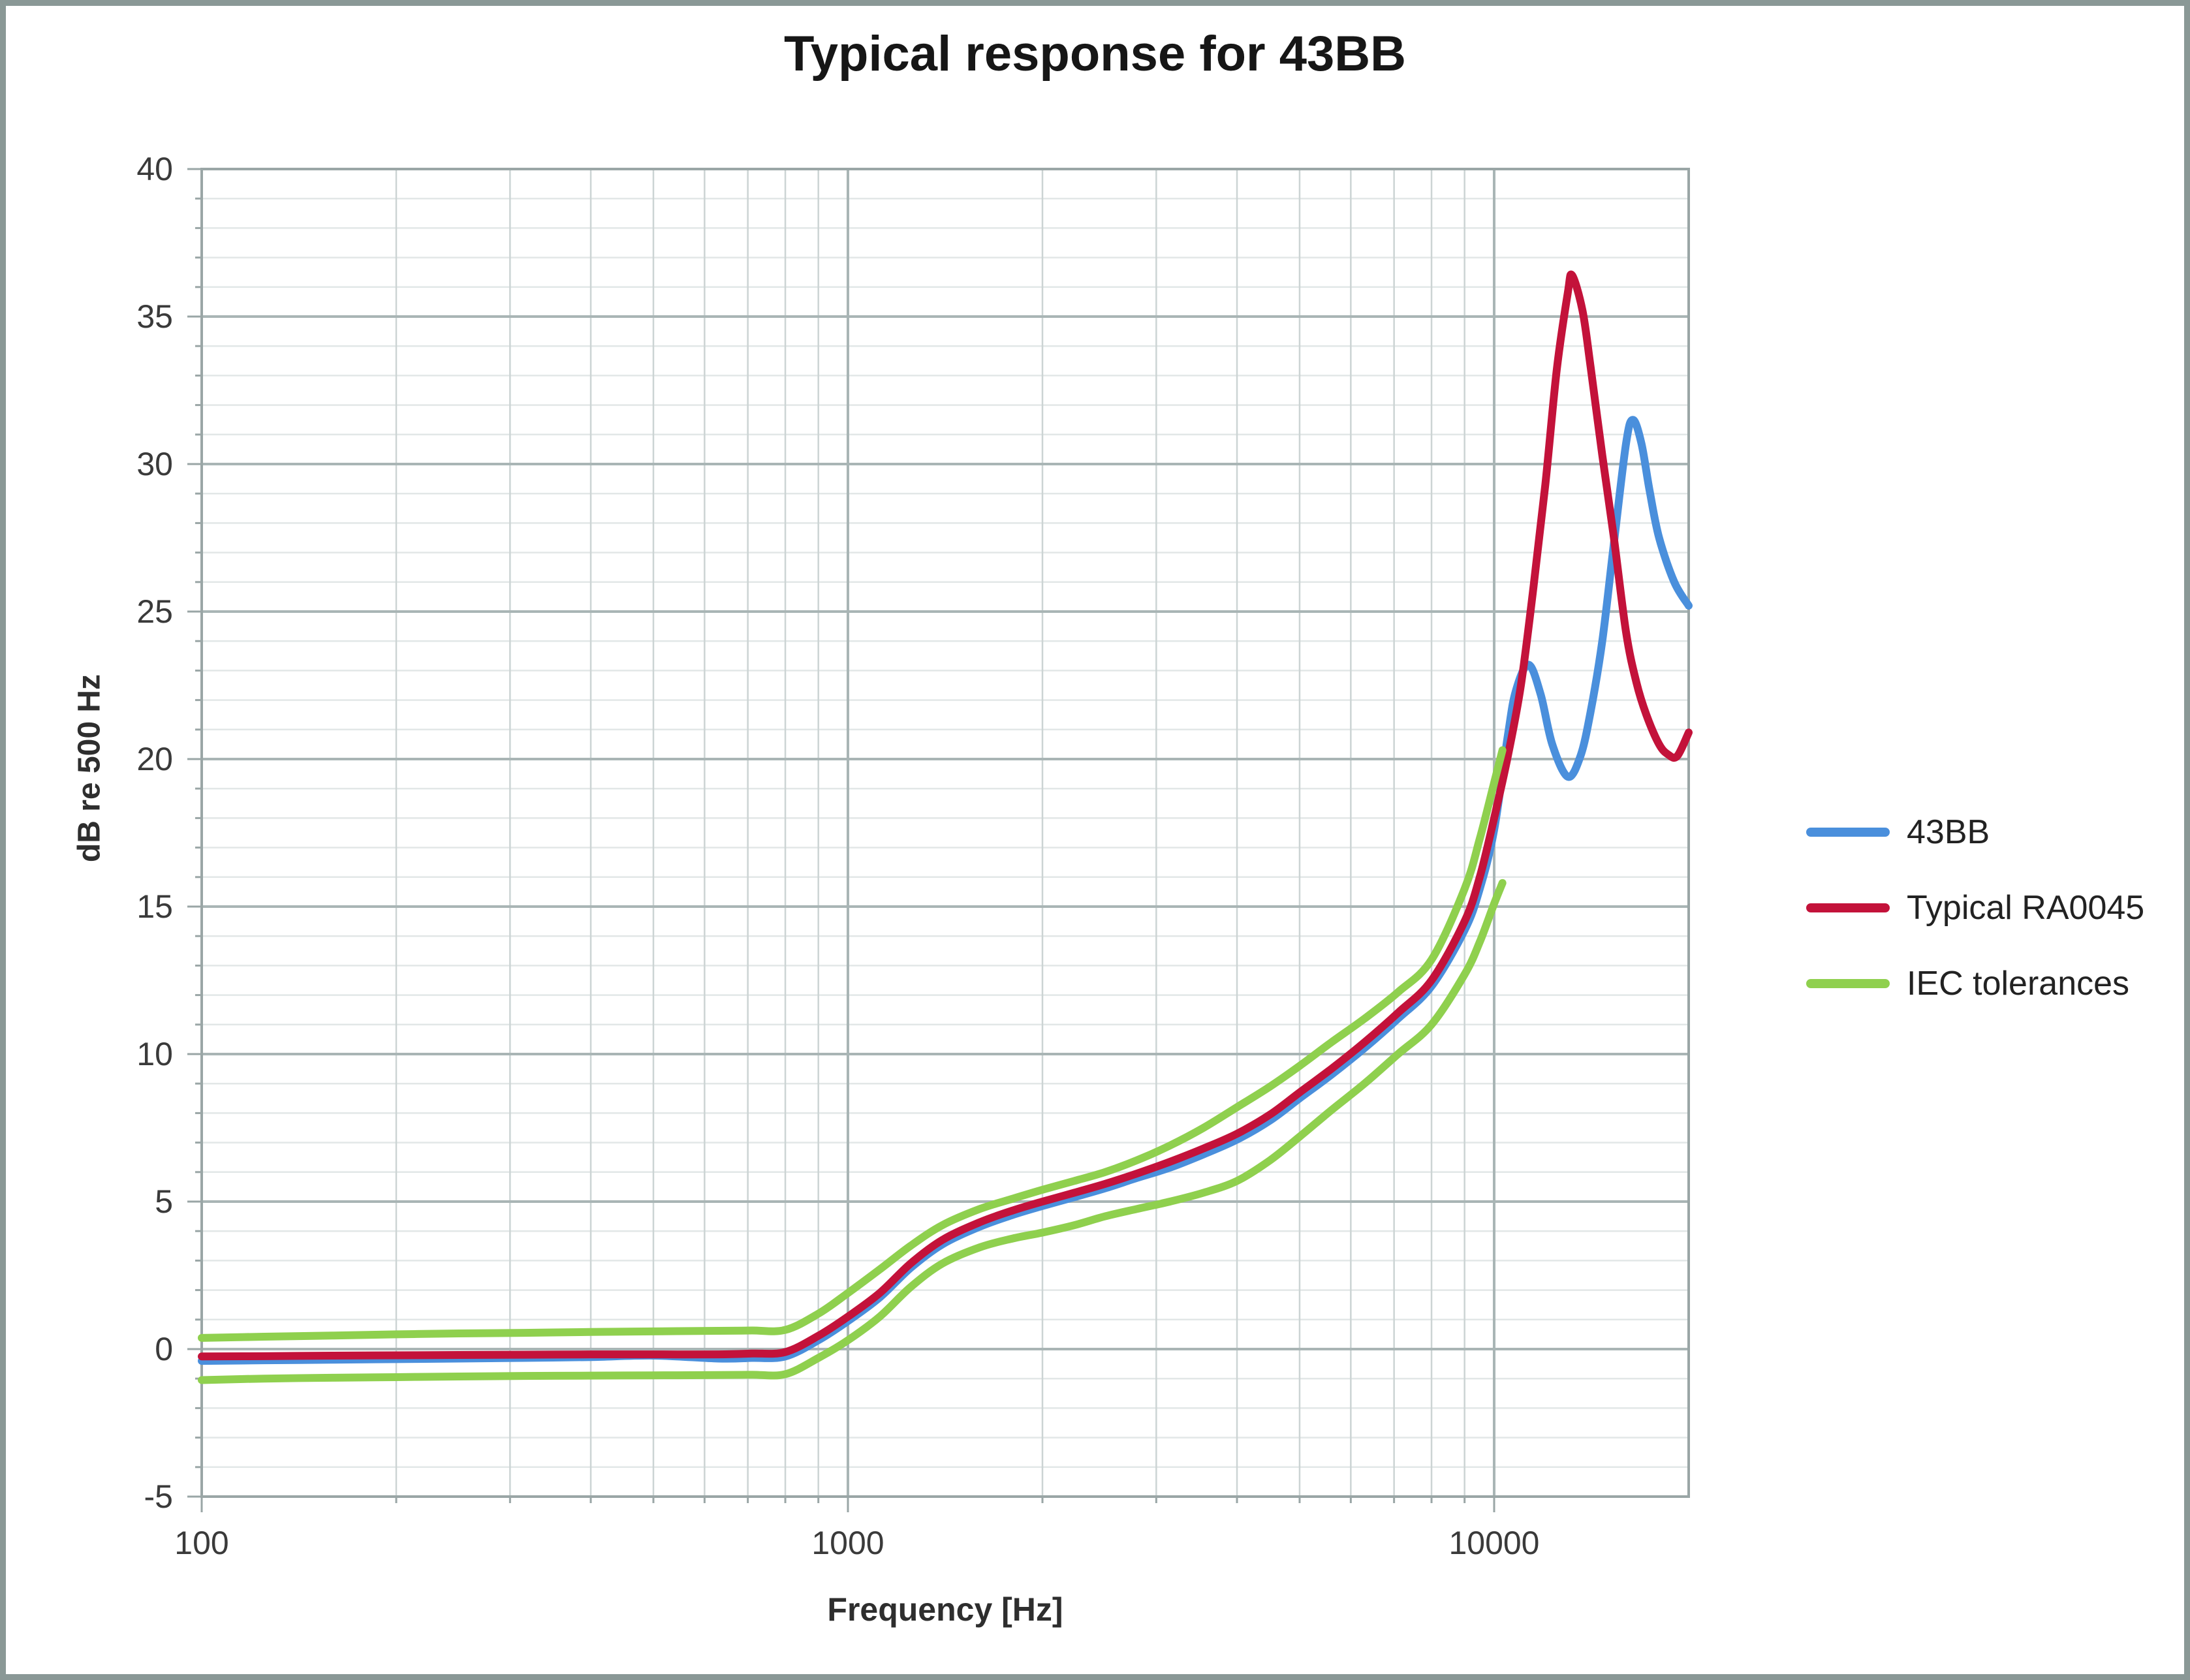 The height and width of the screenshot is (1680, 2190). What do you see at coordinates (164, 1201) in the screenshot?
I see `y-tick-label: 5` at bounding box center [164, 1201].